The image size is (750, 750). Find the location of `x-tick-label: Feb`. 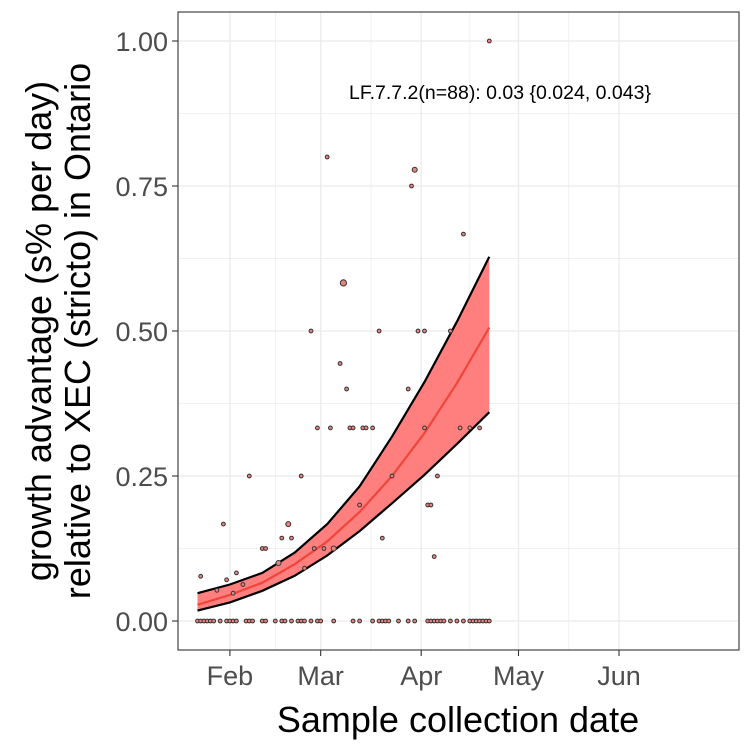

x-tick-label: Feb is located at coordinates (230, 676).